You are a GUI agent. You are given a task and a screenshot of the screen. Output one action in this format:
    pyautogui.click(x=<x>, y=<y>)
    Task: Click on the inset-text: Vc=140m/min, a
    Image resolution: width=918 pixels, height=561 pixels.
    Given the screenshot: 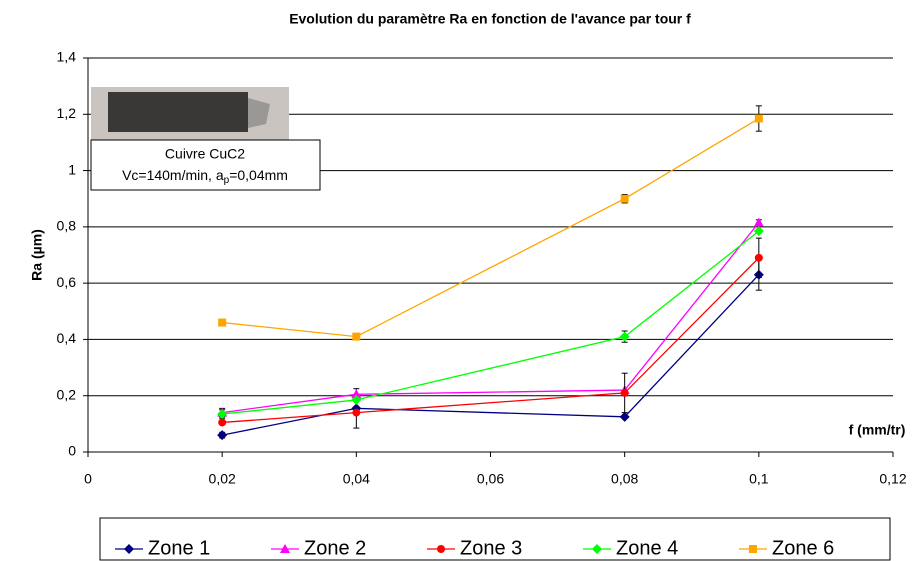 What is the action you would take?
    pyautogui.click(x=173, y=175)
    